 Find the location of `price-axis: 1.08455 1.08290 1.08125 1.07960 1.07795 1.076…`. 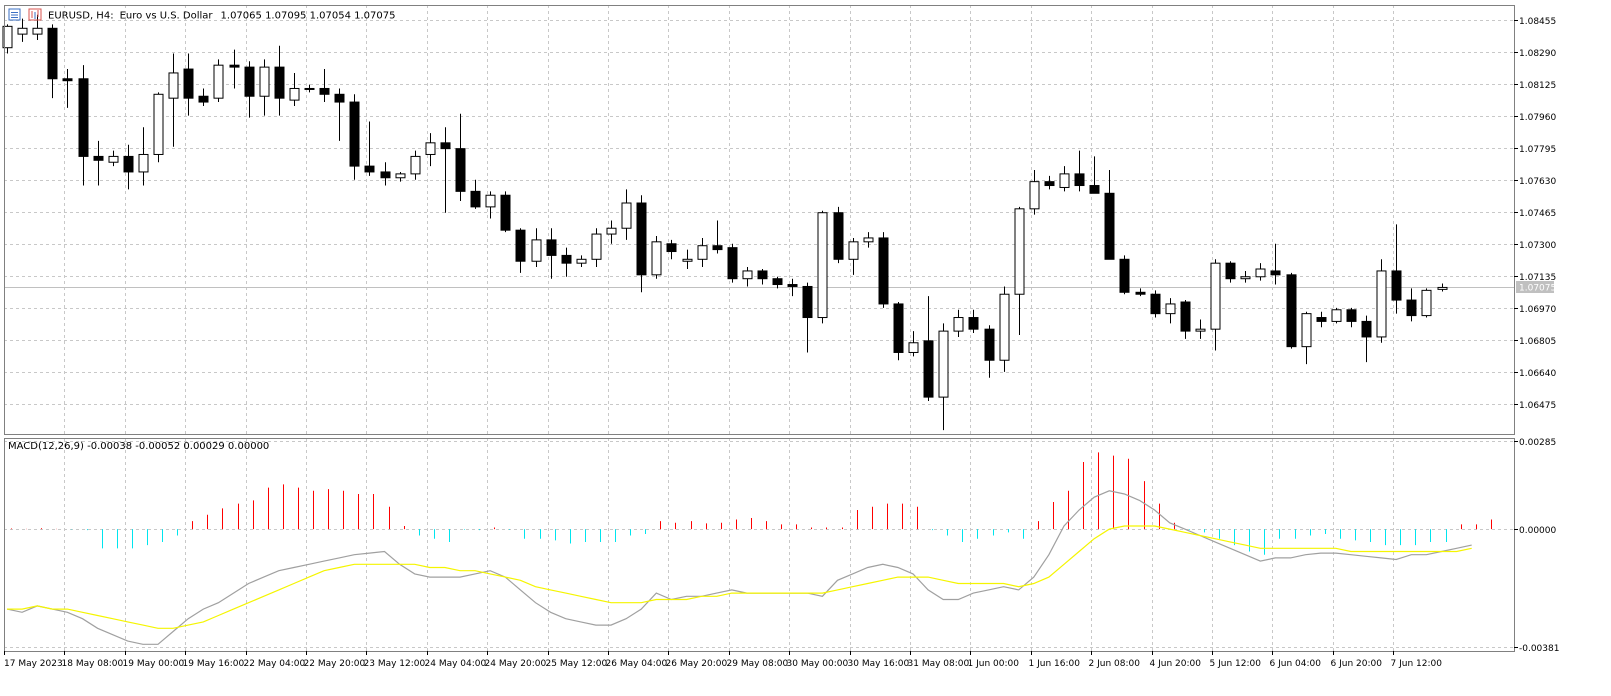

price-axis: 1.08455 1.08290 1.08125 1.07960 1.07795 1.076… is located at coordinates (1535, 214).